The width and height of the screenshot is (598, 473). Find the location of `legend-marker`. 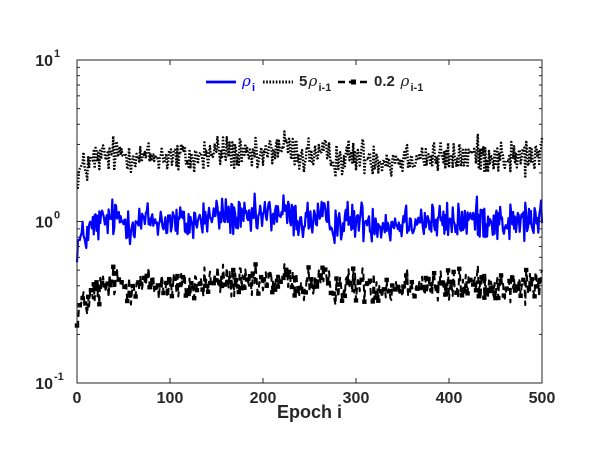

legend-marker is located at coordinates (353, 82).